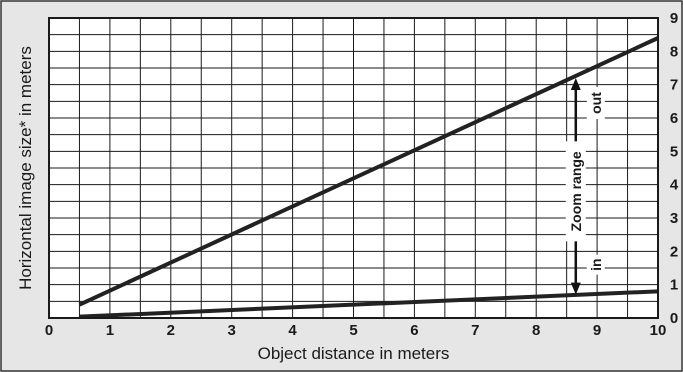  I want to click on y-tick-label: 1, so click(674, 285).